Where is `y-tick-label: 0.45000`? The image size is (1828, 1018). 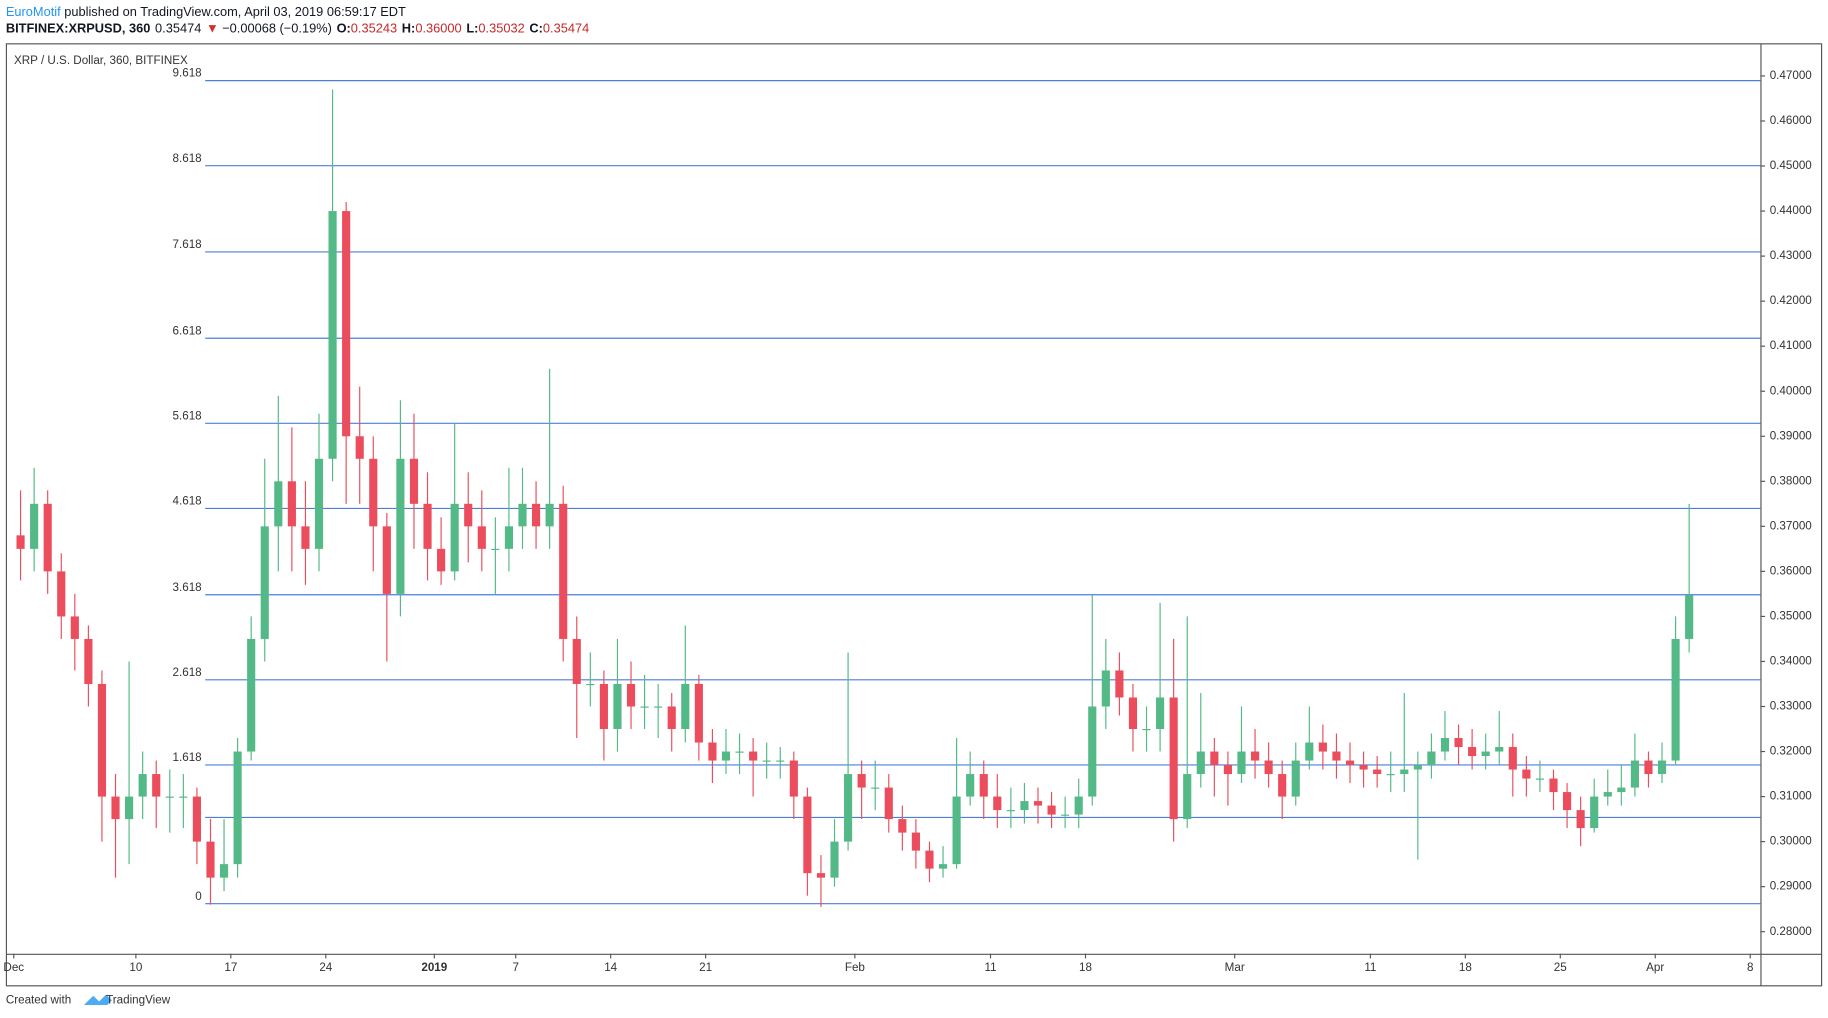
y-tick-label: 0.45000 is located at coordinates (1791, 165).